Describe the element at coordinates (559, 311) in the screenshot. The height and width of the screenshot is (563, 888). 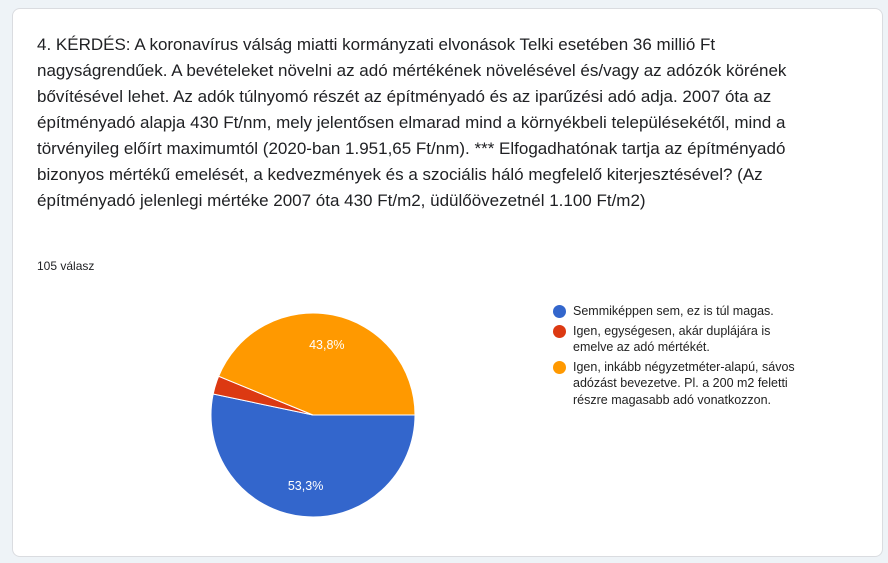
I see `legend-swatch-semmikeppen` at that location.